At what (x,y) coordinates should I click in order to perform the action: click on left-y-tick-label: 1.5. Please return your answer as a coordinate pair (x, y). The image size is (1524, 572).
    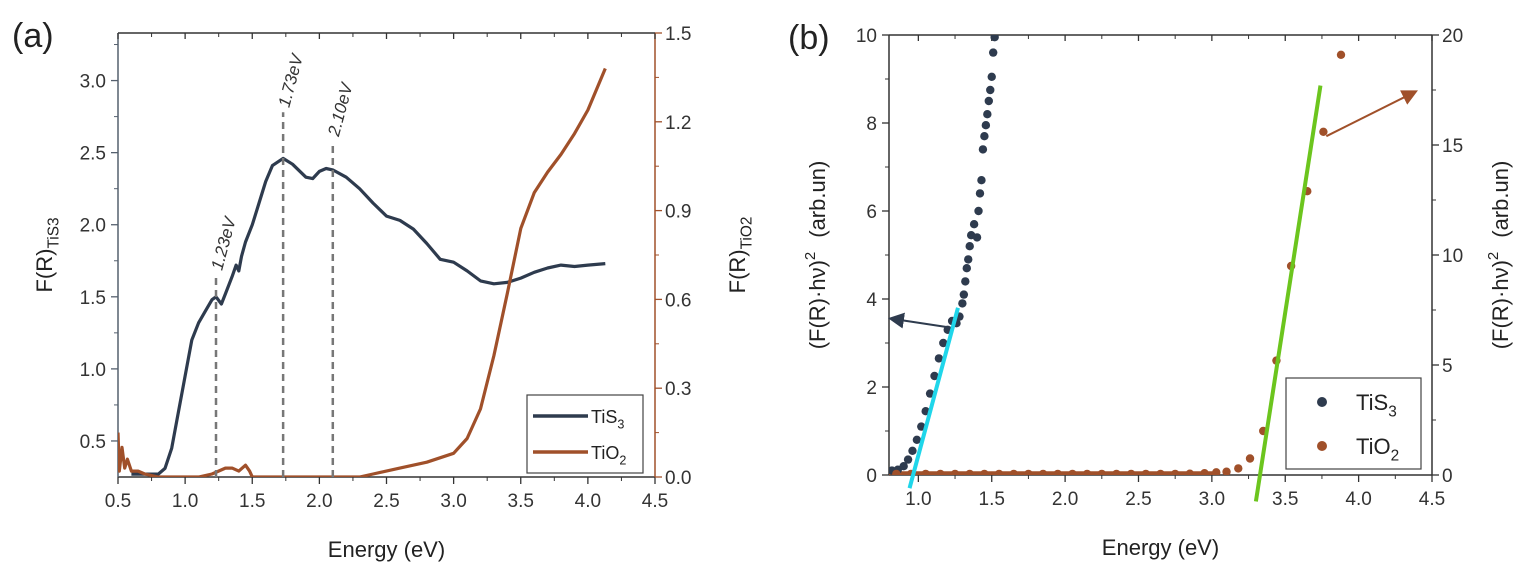
    Looking at the image, I should click on (93, 298).